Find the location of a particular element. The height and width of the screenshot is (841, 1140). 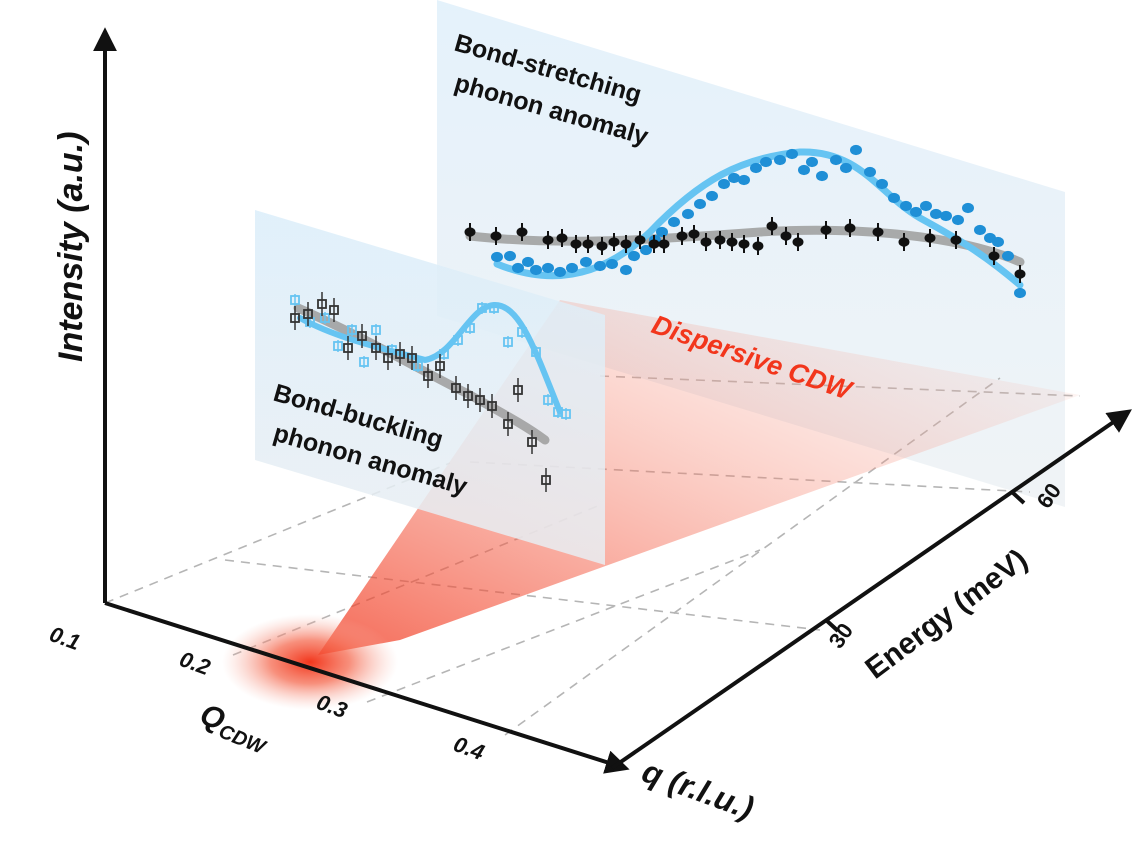

energy-axis-label: Energy (meV) is located at coordinates (946, 614).